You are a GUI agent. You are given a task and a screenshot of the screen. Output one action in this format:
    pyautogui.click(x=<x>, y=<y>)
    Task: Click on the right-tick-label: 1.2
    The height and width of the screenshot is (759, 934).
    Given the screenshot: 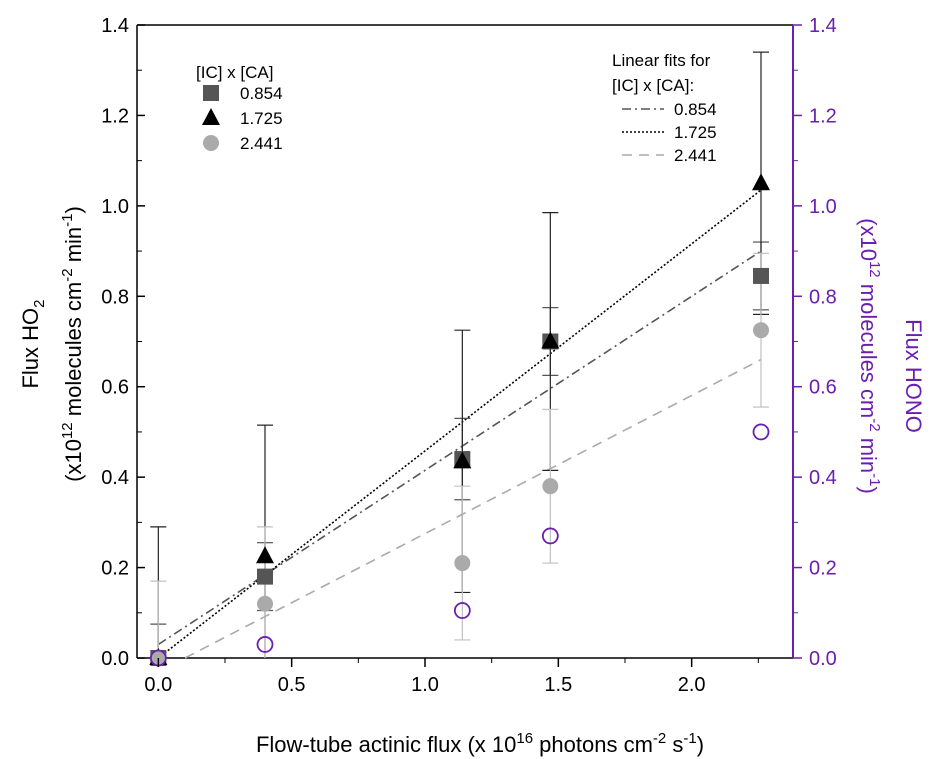 What is the action you would take?
    pyautogui.click(x=823, y=116)
    